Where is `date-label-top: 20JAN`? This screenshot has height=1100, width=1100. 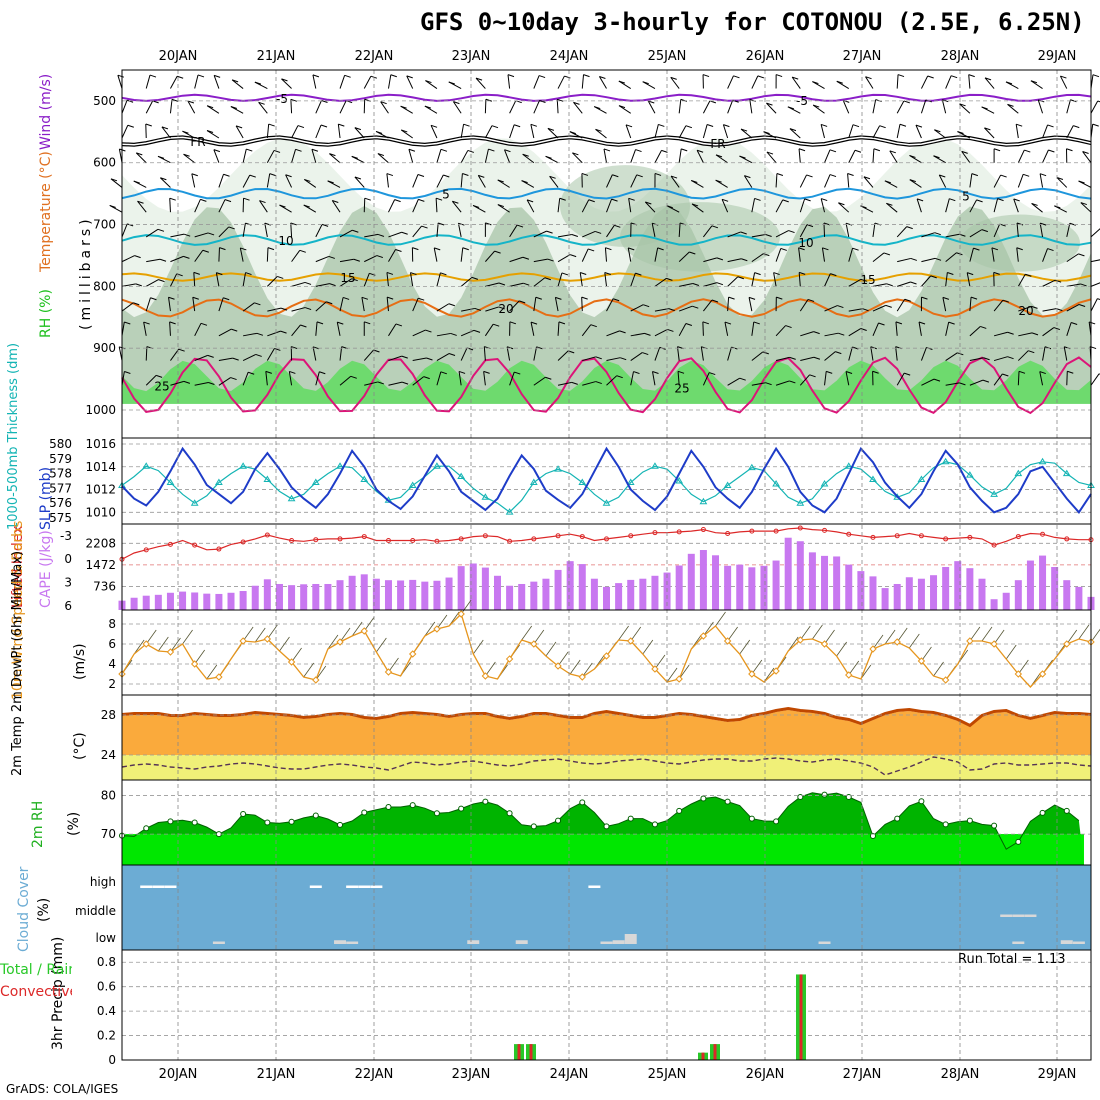
date-label-top: 20JAN is located at coordinates (178, 56).